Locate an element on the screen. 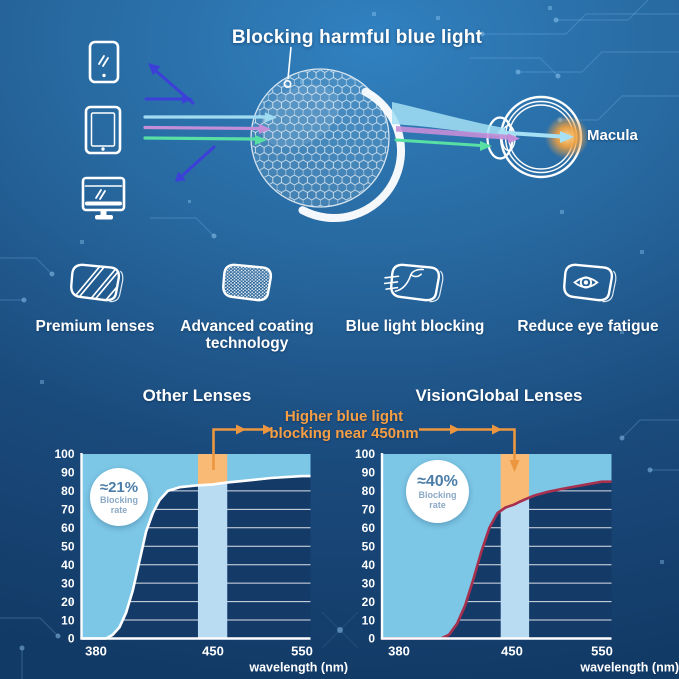 The height and width of the screenshot is (679, 679). feature-blue-light-blocking: Blue light blocking is located at coordinates (415, 296).